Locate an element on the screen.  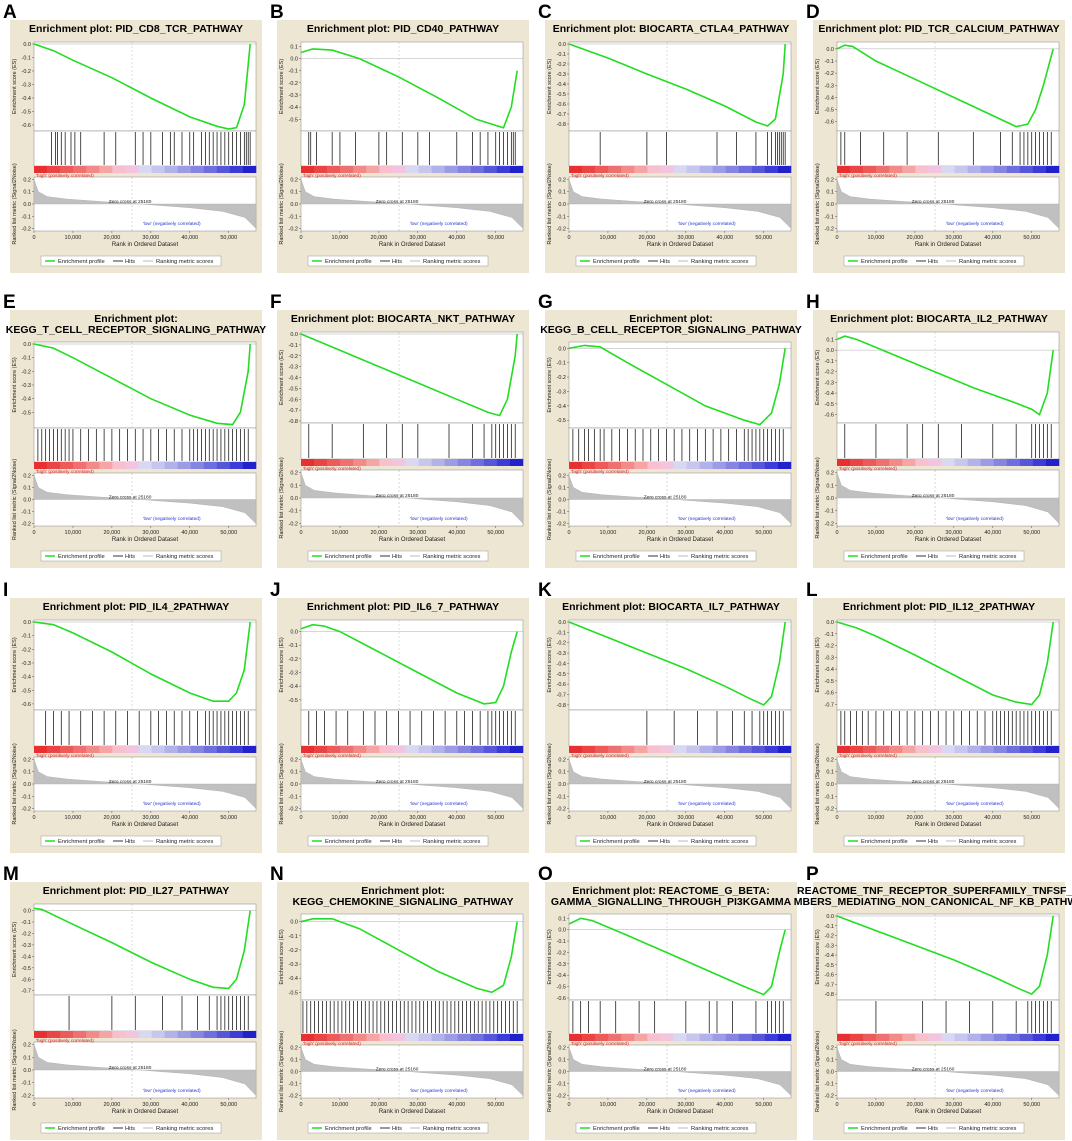
x-tick-label: 40,000 is located at coordinates (724, 818).